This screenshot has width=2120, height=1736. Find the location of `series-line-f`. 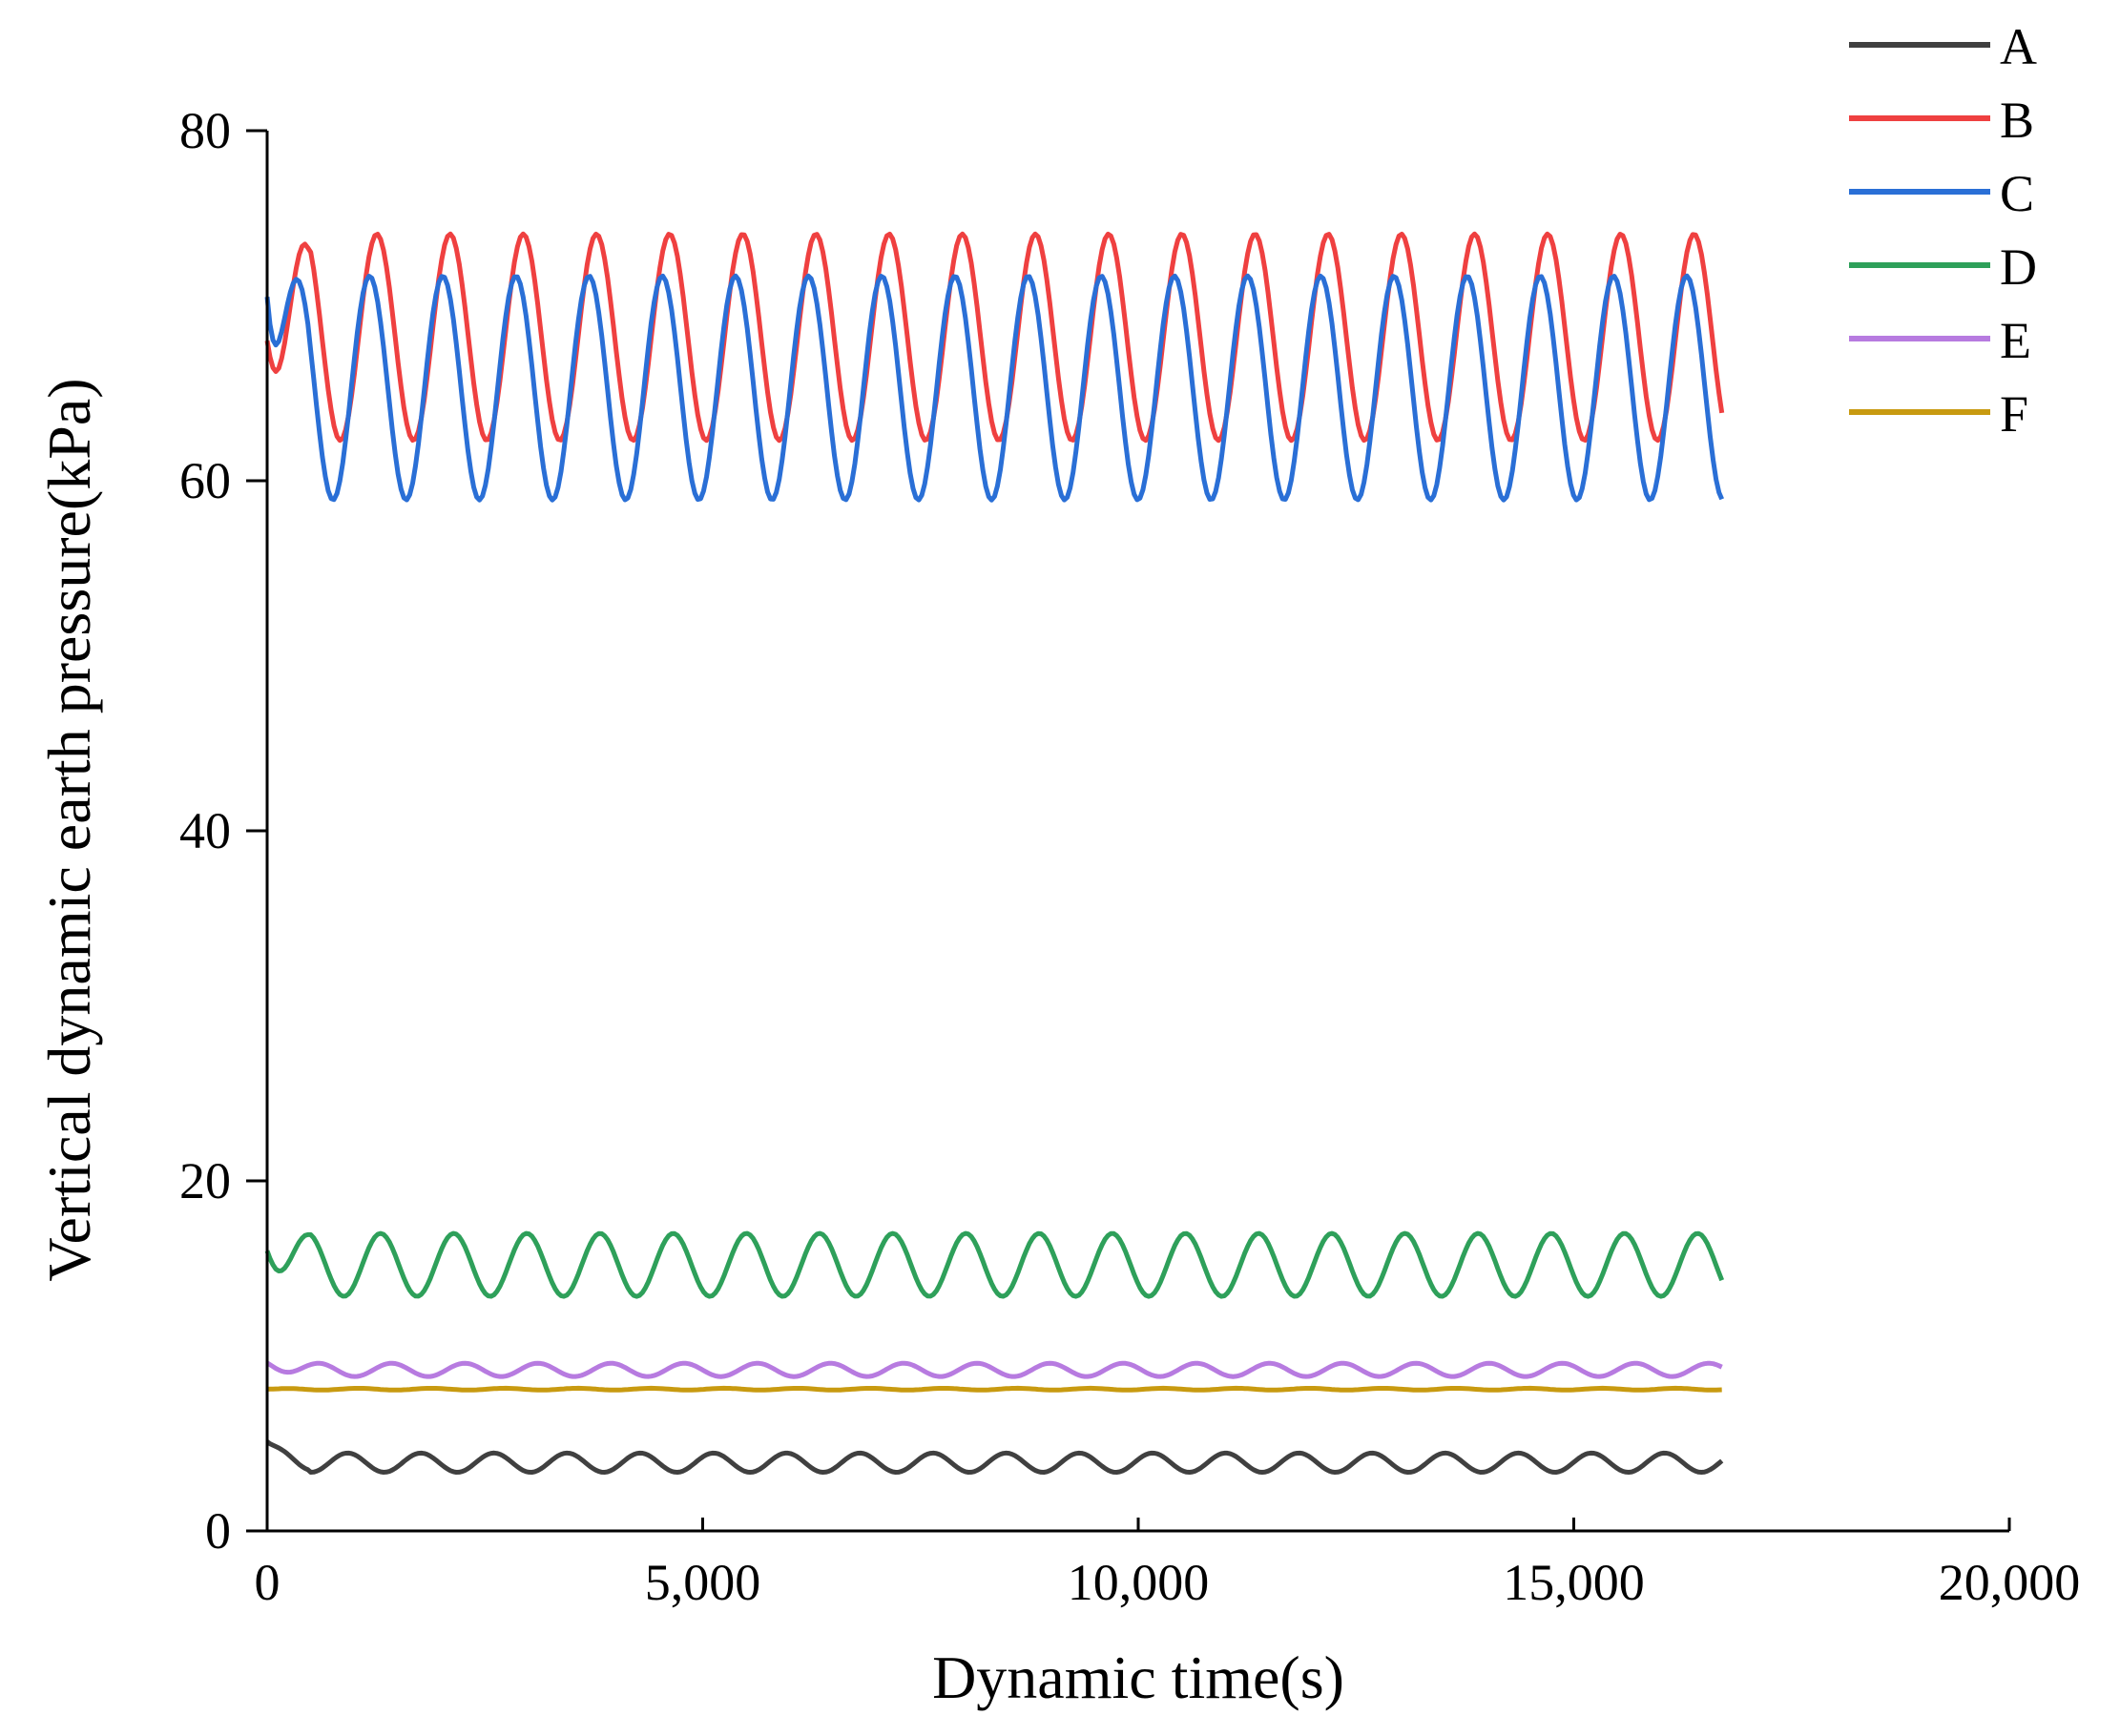

series-line-f is located at coordinates (994, 1389).